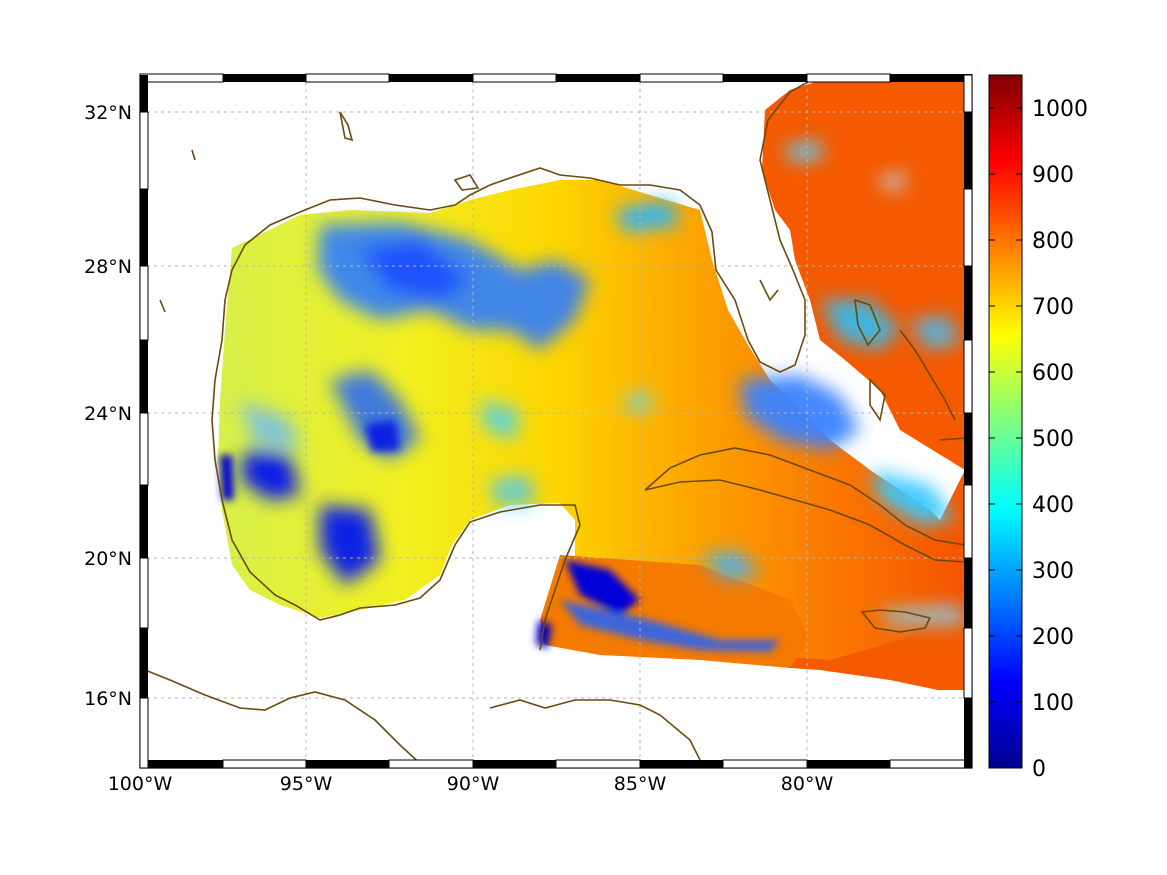  What do you see at coordinates (968, 421) in the screenshot?
I see `frame-border-right` at bounding box center [968, 421].